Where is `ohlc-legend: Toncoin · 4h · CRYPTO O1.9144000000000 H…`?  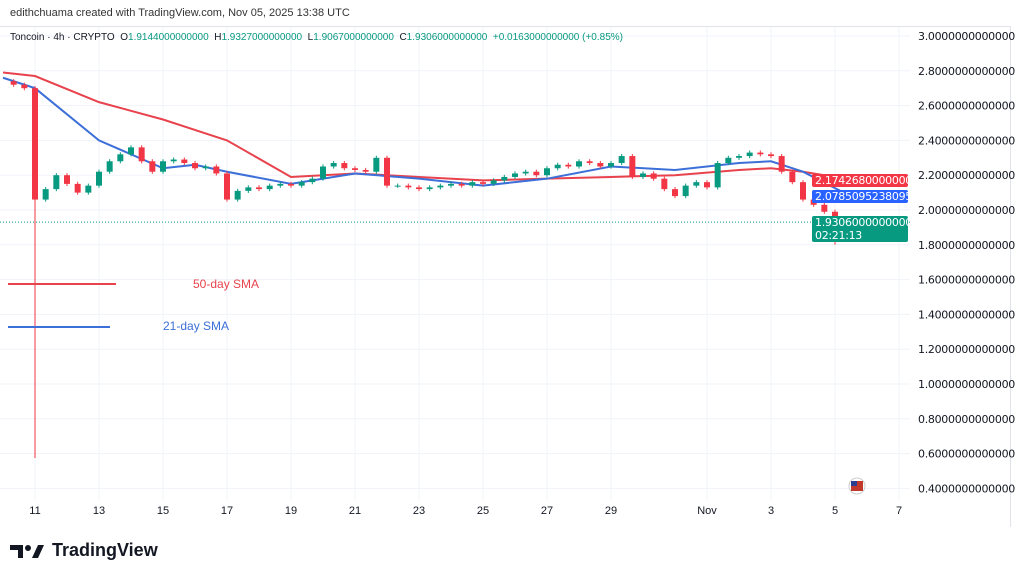 ohlc-legend: Toncoin · 4h · CRYPTO O1.9144000000000 H… is located at coordinates (316, 37).